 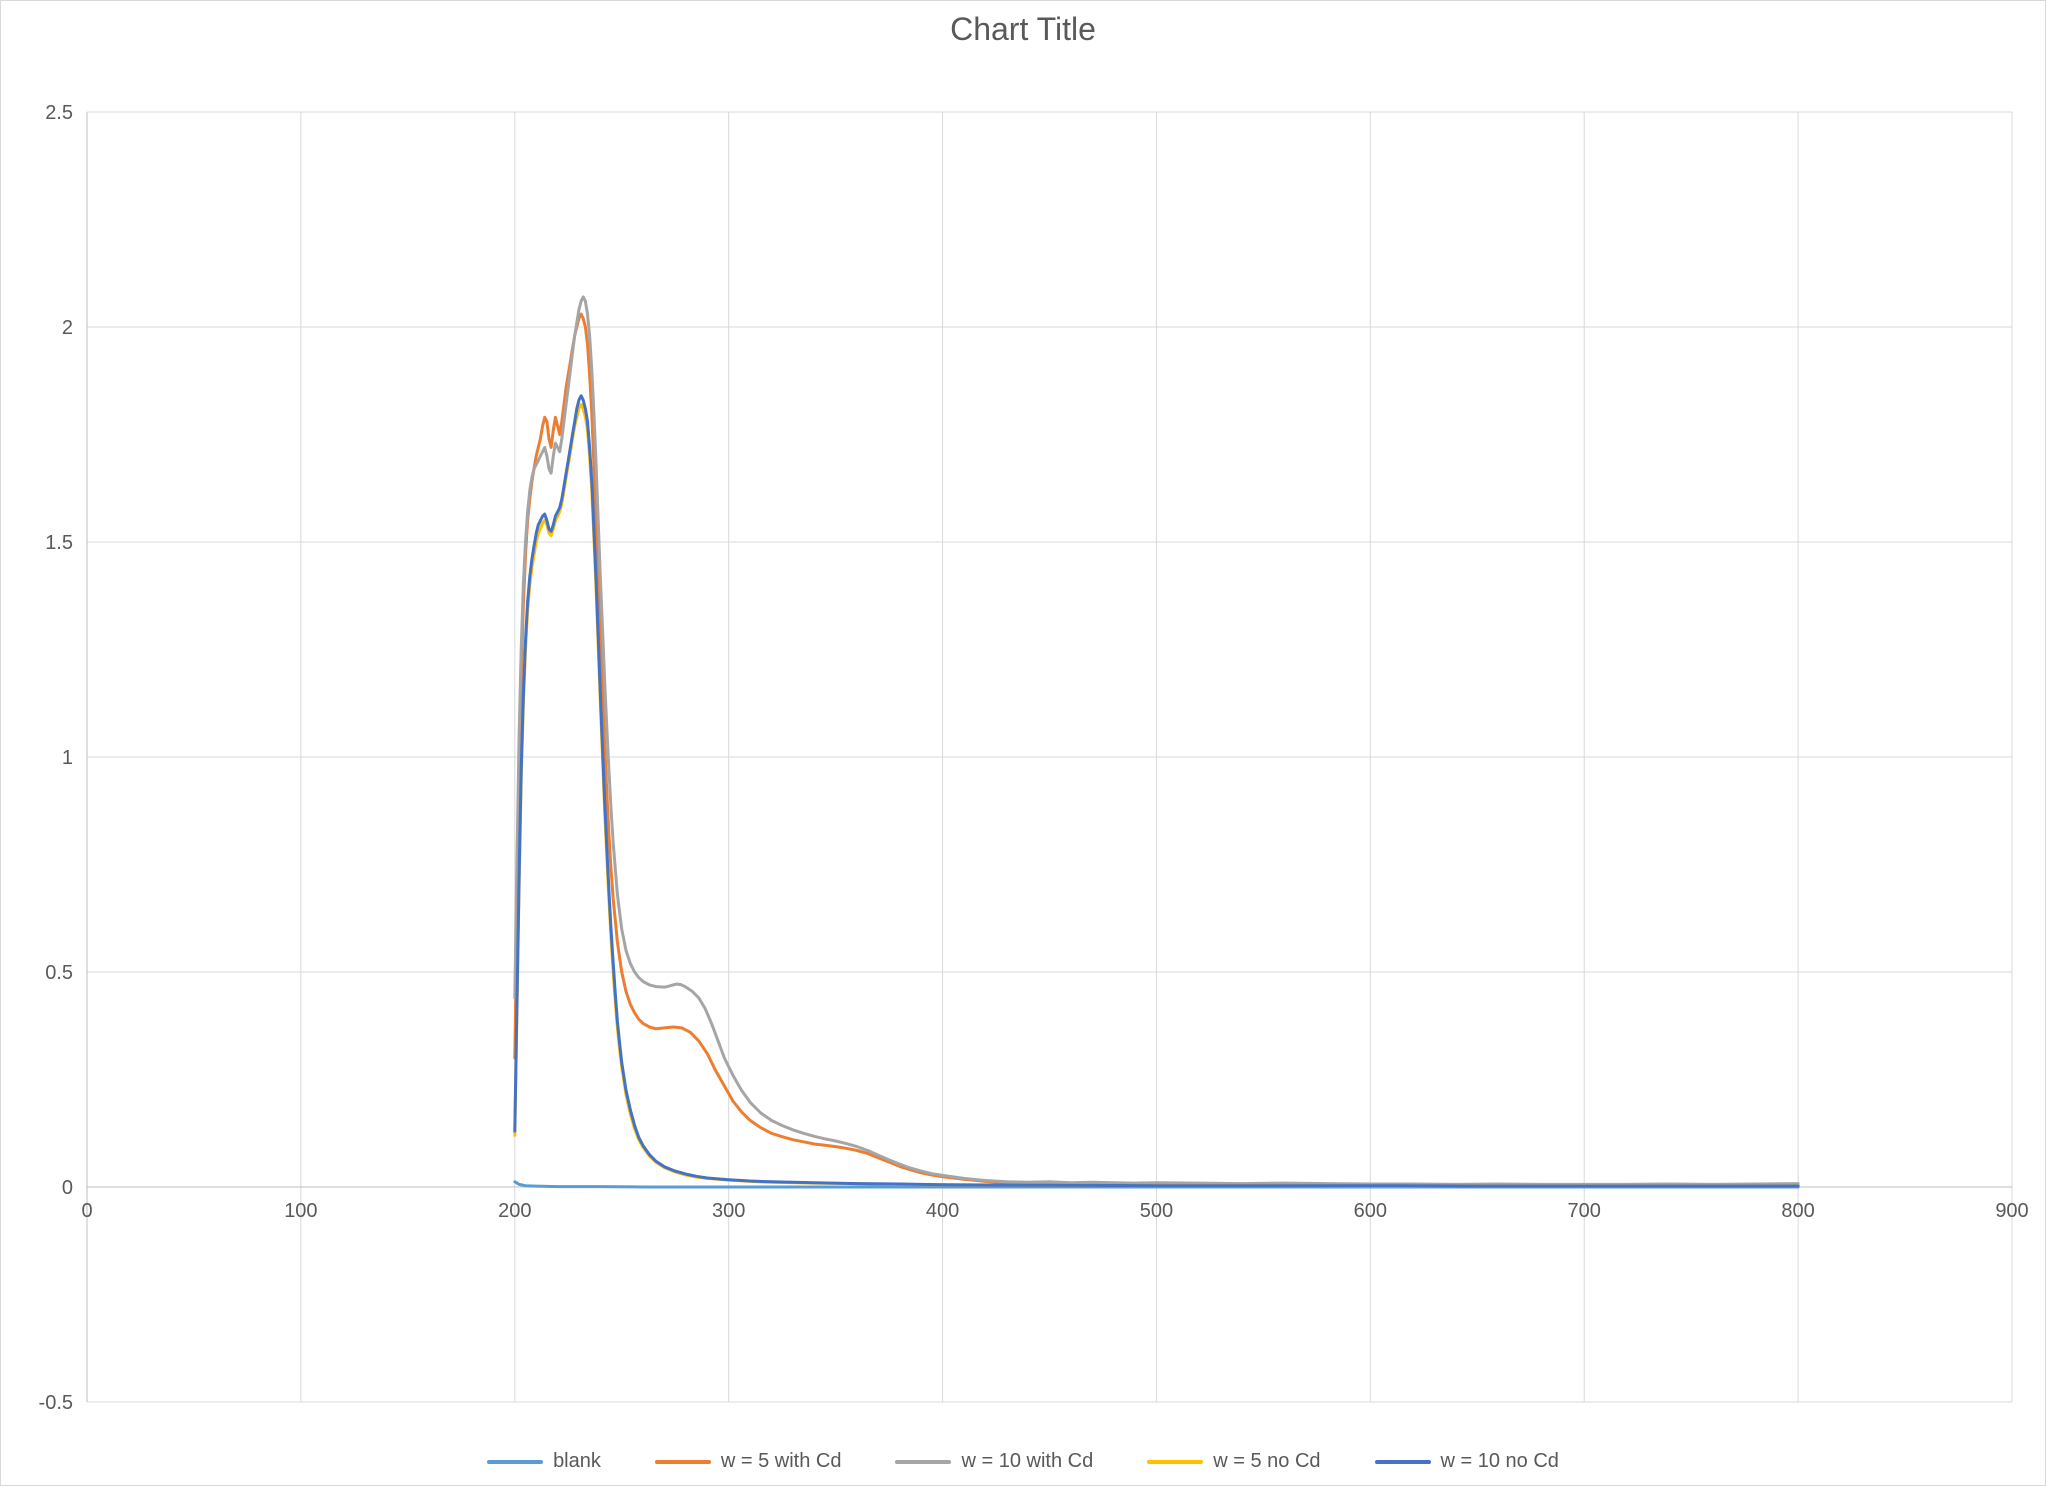 I want to click on y-tick-label: 0, so click(x=67, y=1188).